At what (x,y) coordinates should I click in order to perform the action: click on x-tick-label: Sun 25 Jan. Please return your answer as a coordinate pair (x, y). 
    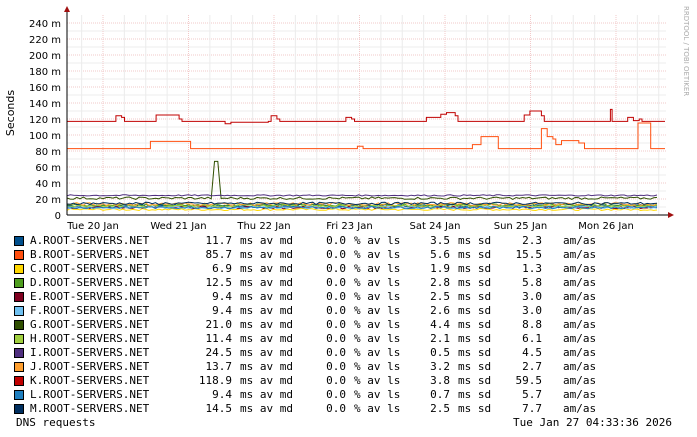
    Looking at the image, I should click on (521, 226).